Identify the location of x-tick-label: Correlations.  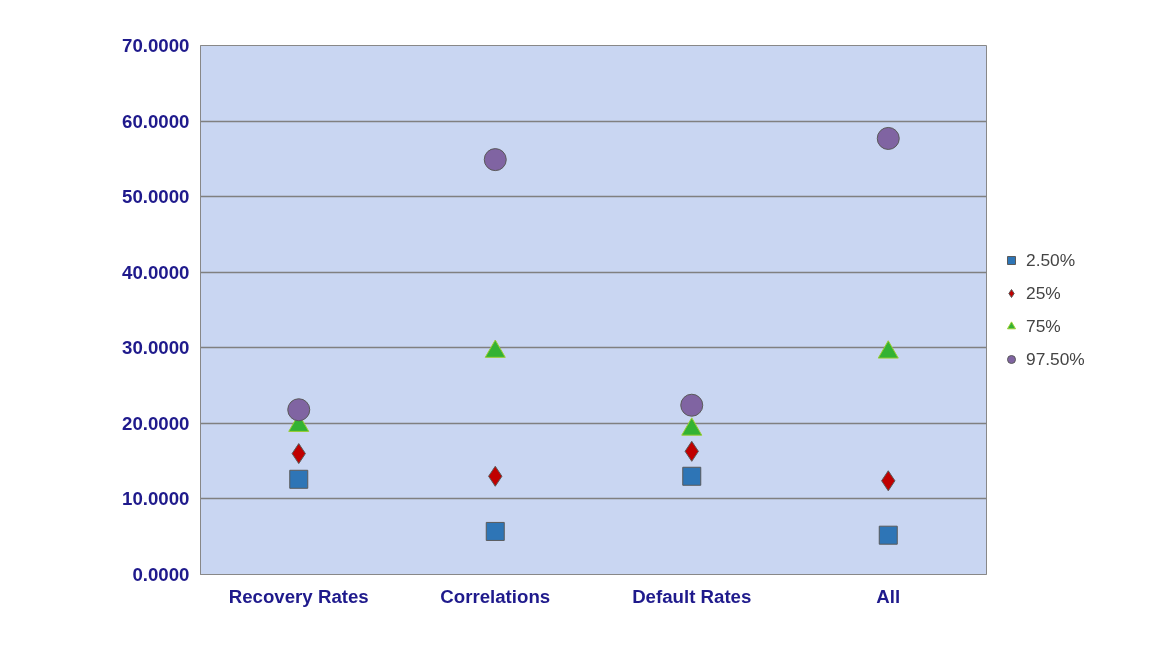
(495, 596).